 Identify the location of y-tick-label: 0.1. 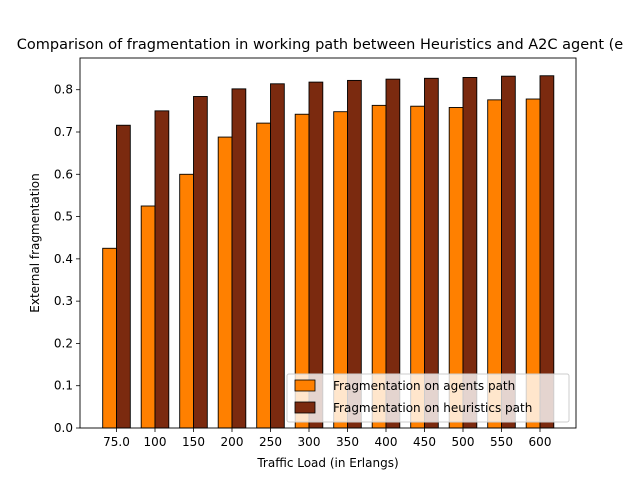
(63, 386).